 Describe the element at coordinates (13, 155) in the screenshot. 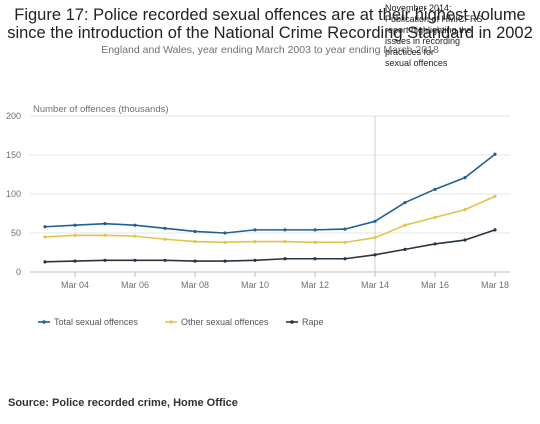

I see `y-tick-label: 150` at that location.